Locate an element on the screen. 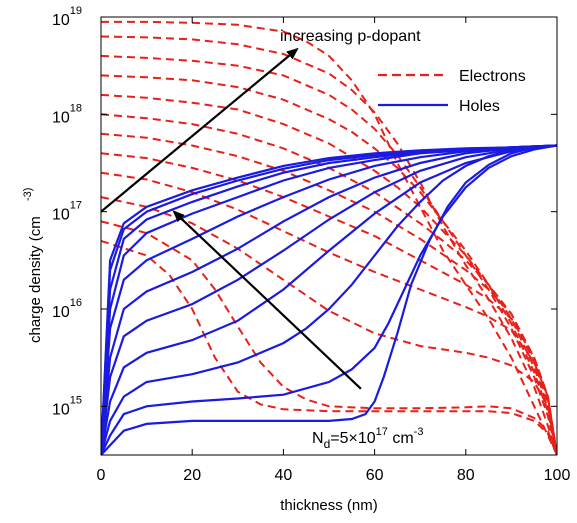 The width and height of the screenshot is (577, 523). y-tick-label-17: 1017 is located at coordinates (67, 212).